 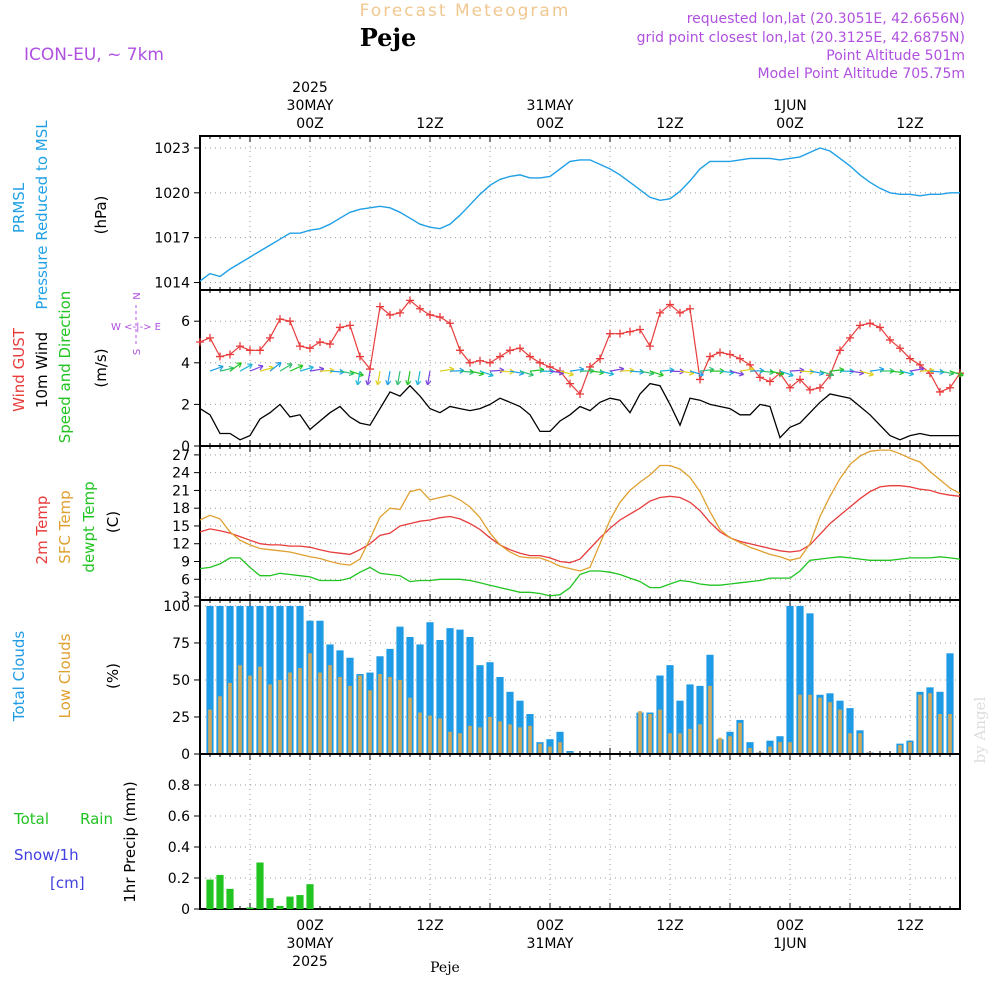 What do you see at coordinates (181, 474) in the screenshot?
I see `temperature-ytick-label: 24` at bounding box center [181, 474].